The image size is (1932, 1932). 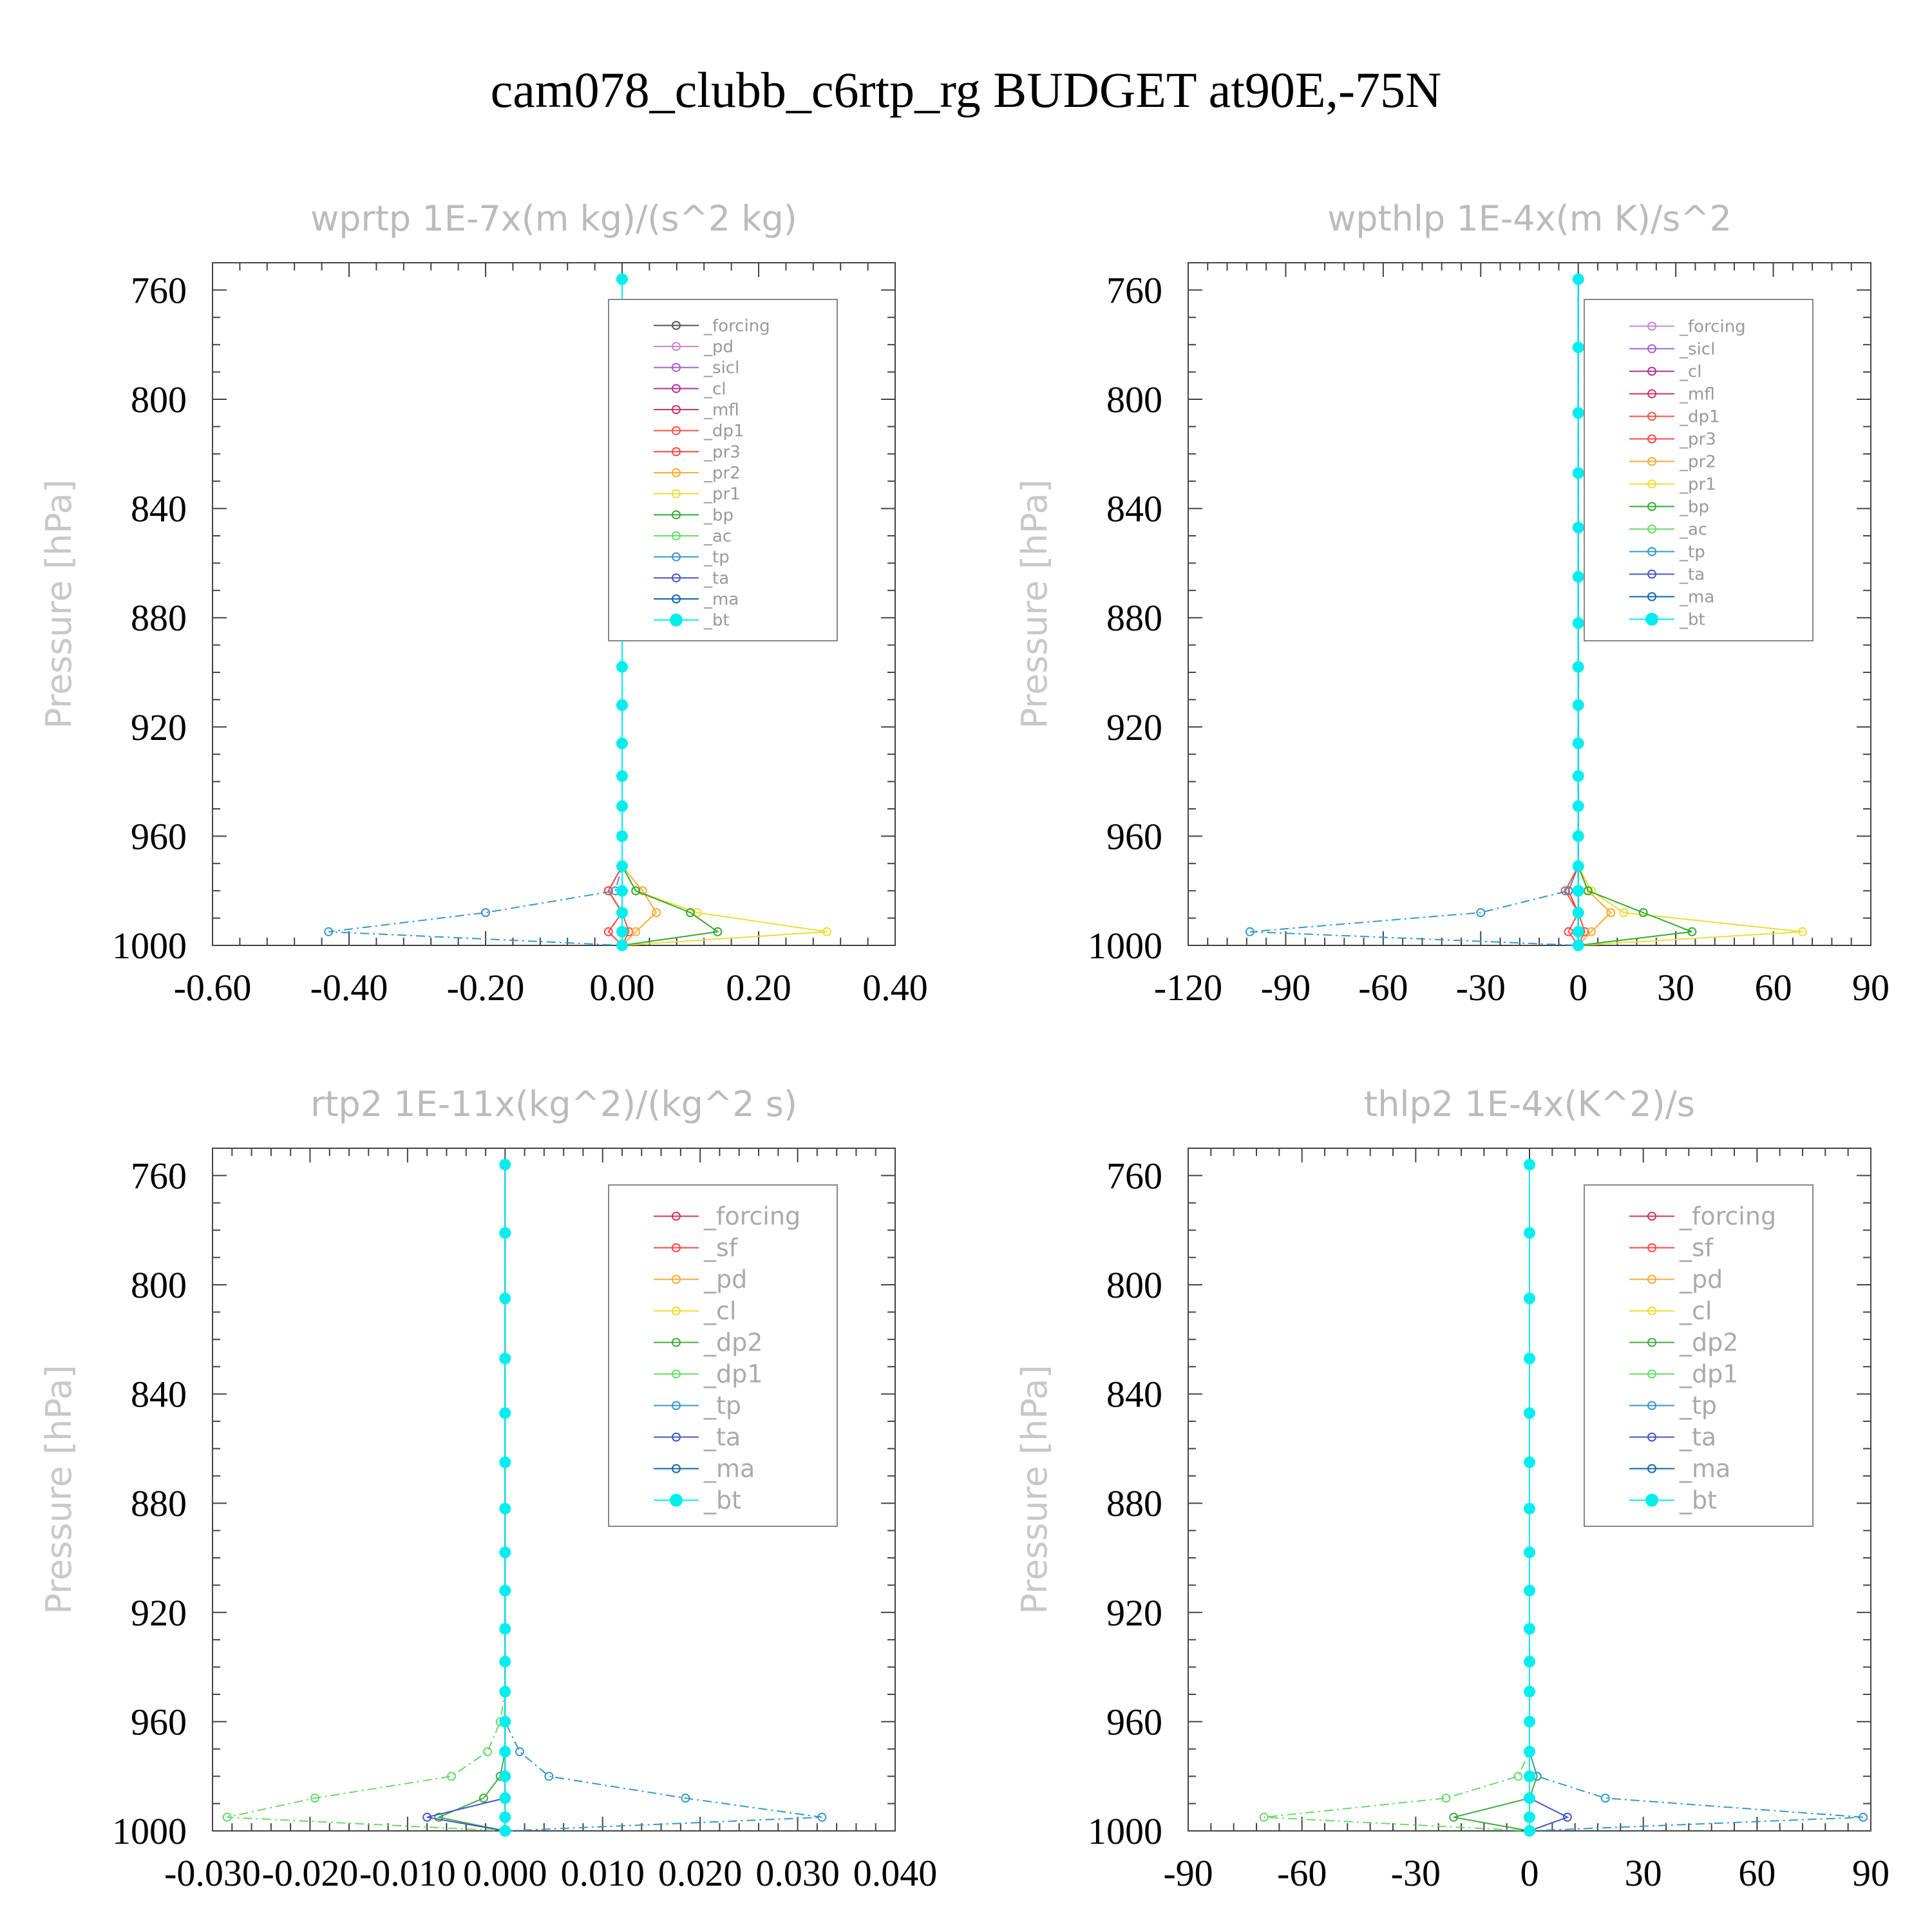 I want to click on legend-label: _mfl, so click(x=1697, y=395).